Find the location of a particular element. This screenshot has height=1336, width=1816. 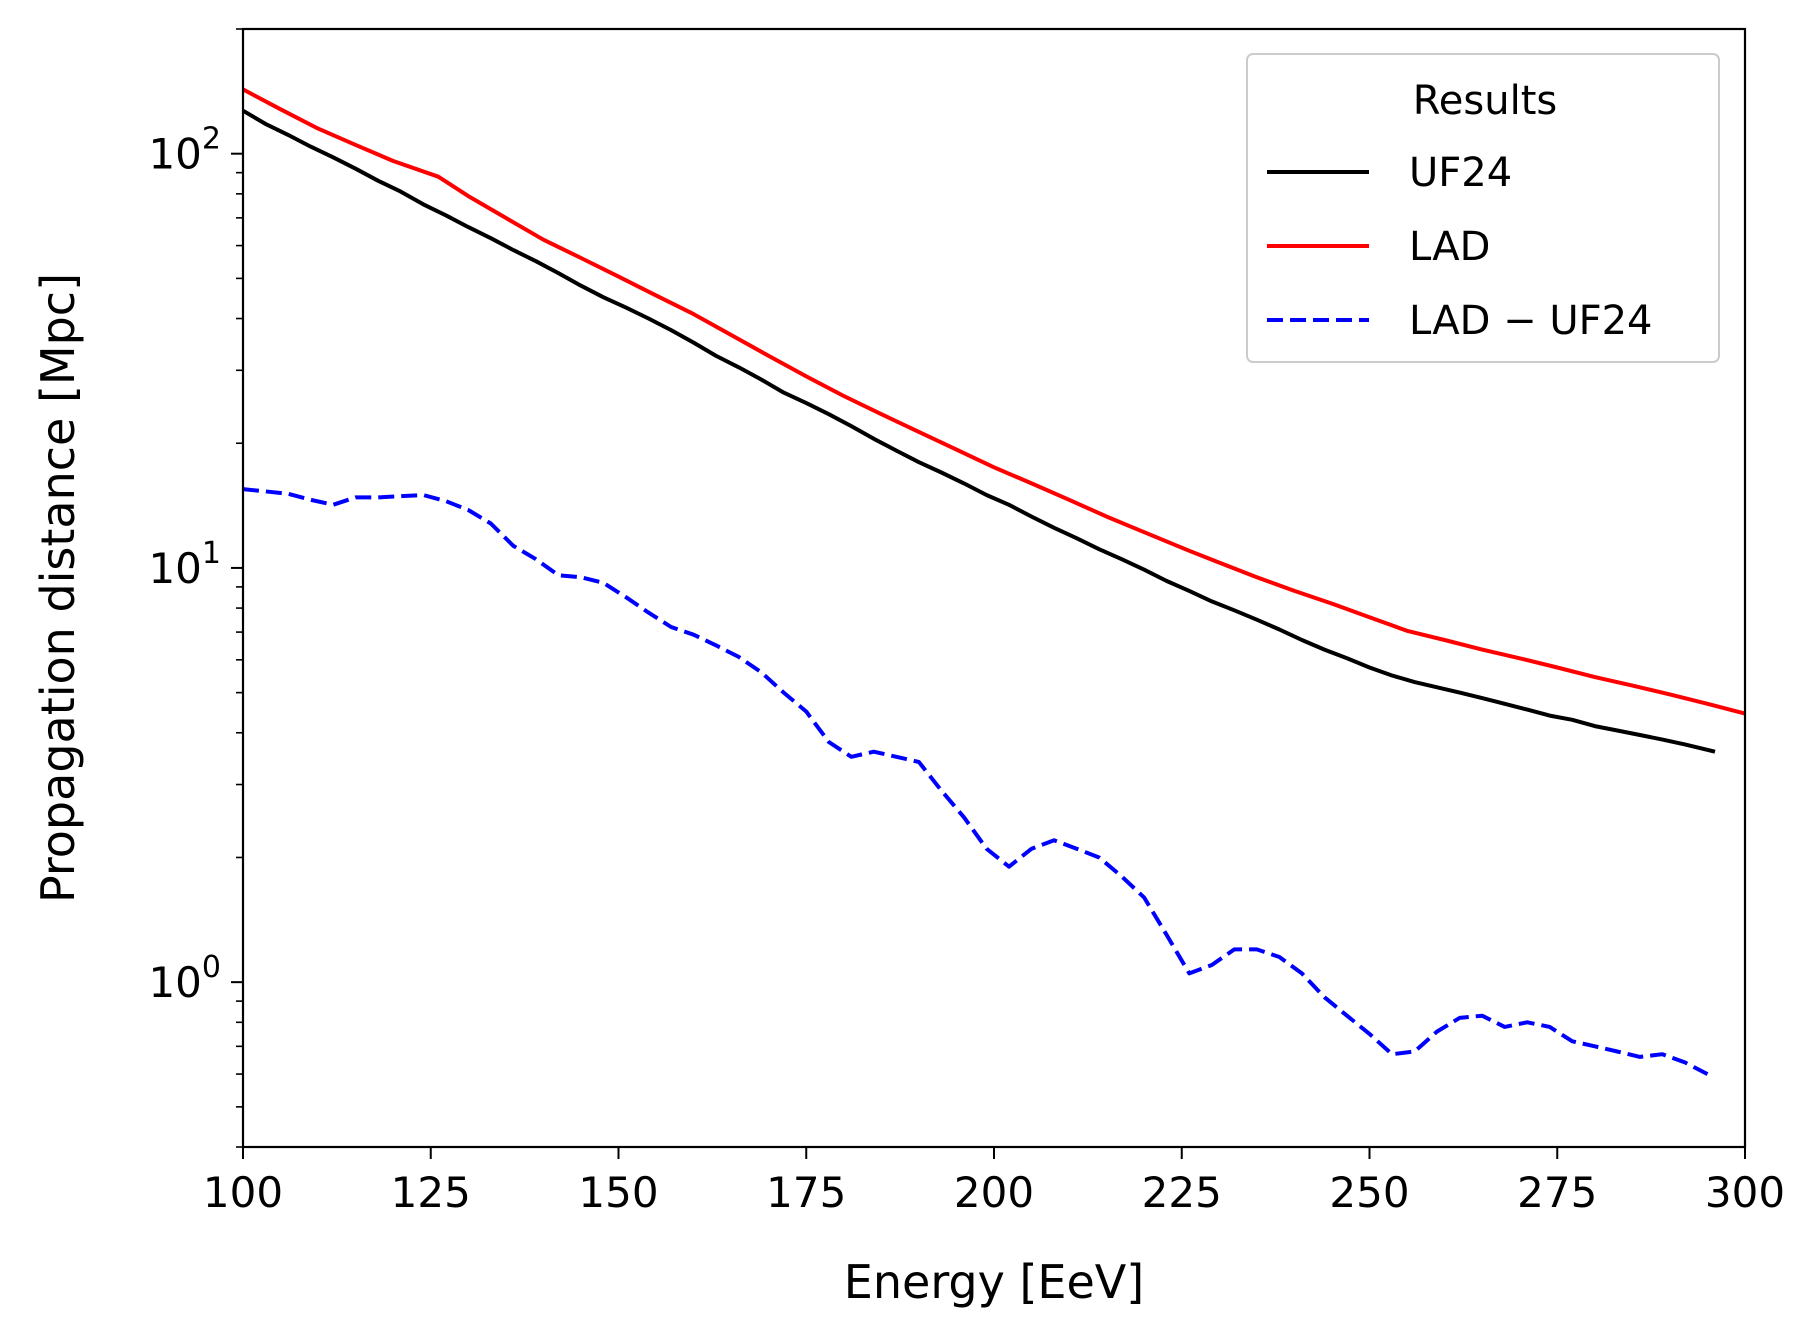

x-tick-label: 150 is located at coordinates (618, 1192).